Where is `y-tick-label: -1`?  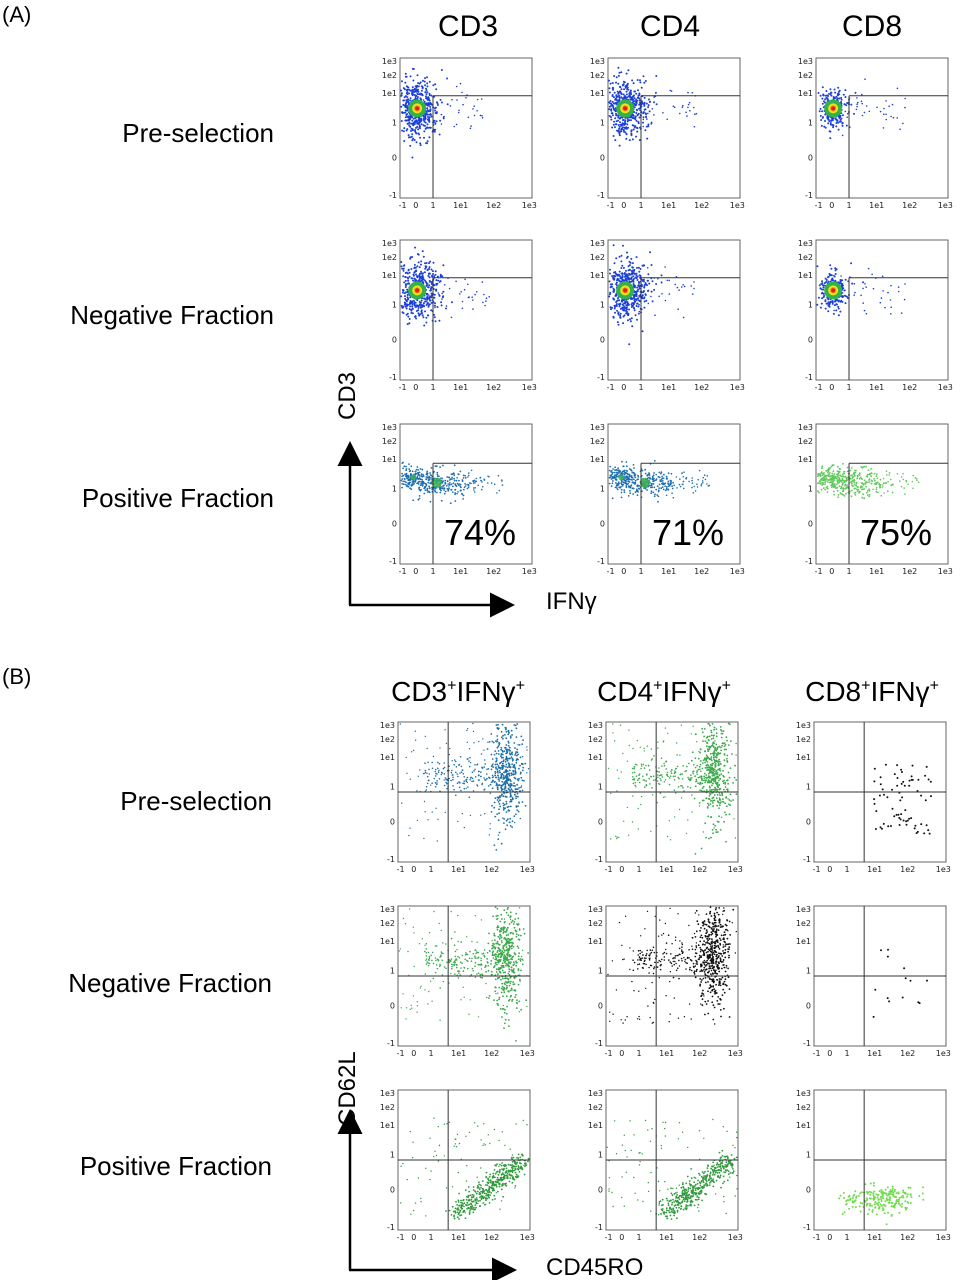 y-tick-label: -1 is located at coordinates (601, 195).